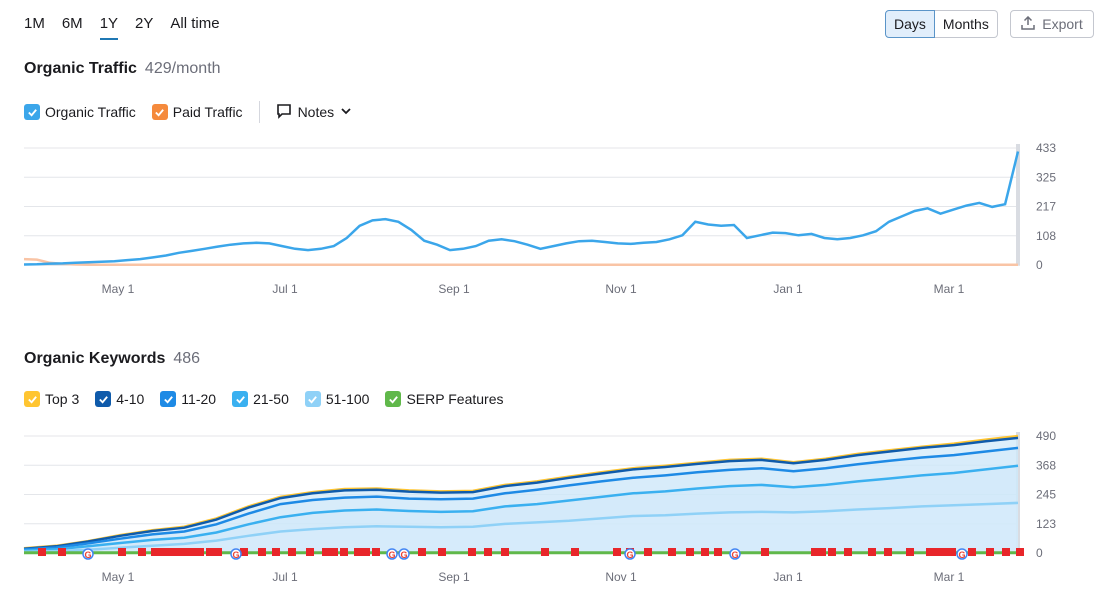 The width and height of the screenshot is (1103, 609). What do you see at coordinates (444, 399) in the screenshot?
I see `legend-serp-features: SERP Features` at bounding box center [444, 399].